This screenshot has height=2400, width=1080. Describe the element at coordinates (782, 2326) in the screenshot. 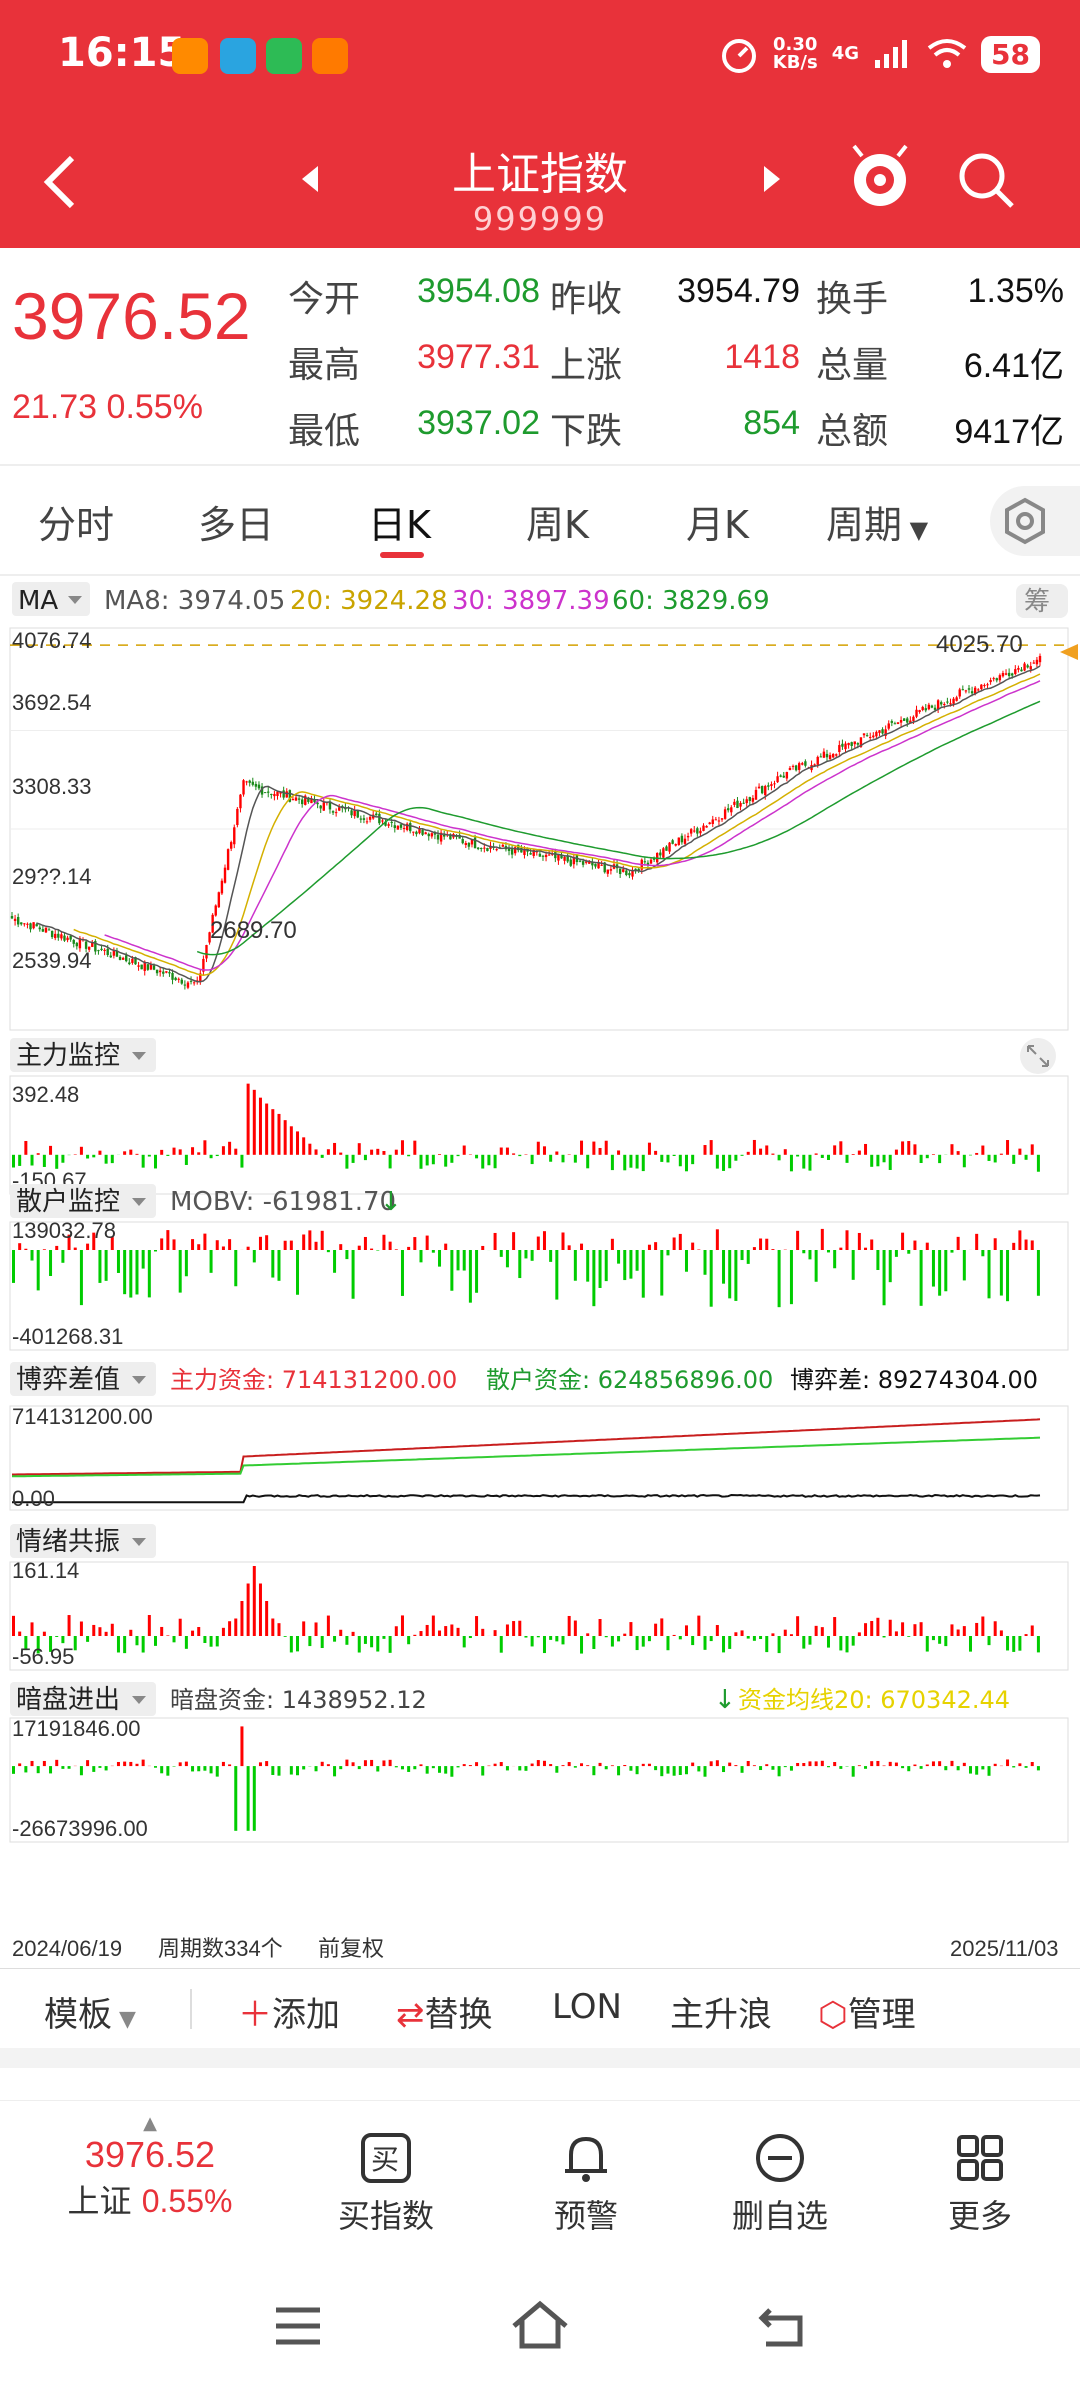

I see `back-nav-icon` at that location.